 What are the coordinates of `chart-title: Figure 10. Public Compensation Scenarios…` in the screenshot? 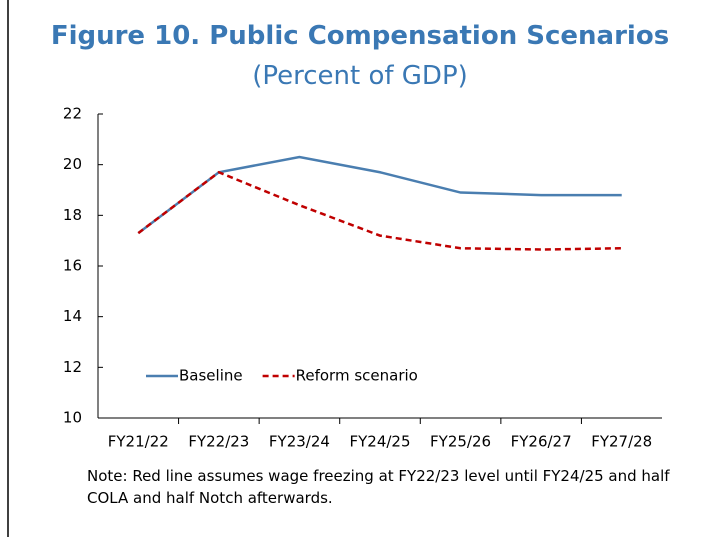 It's located at (360, 56).